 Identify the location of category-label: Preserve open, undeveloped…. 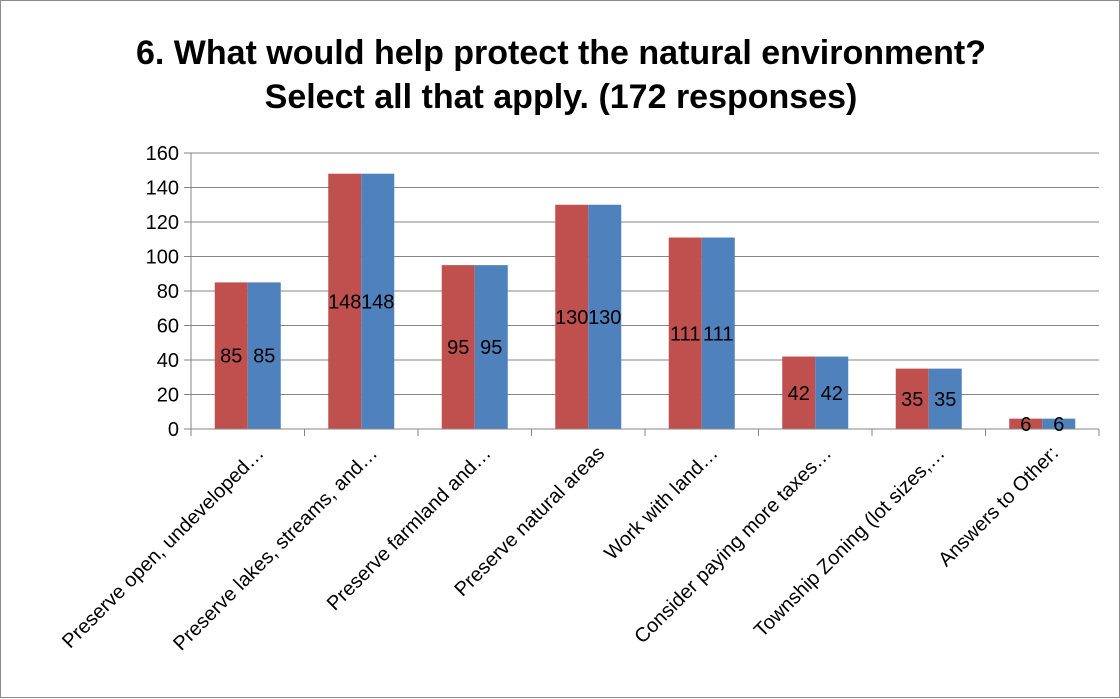
(163, 547).